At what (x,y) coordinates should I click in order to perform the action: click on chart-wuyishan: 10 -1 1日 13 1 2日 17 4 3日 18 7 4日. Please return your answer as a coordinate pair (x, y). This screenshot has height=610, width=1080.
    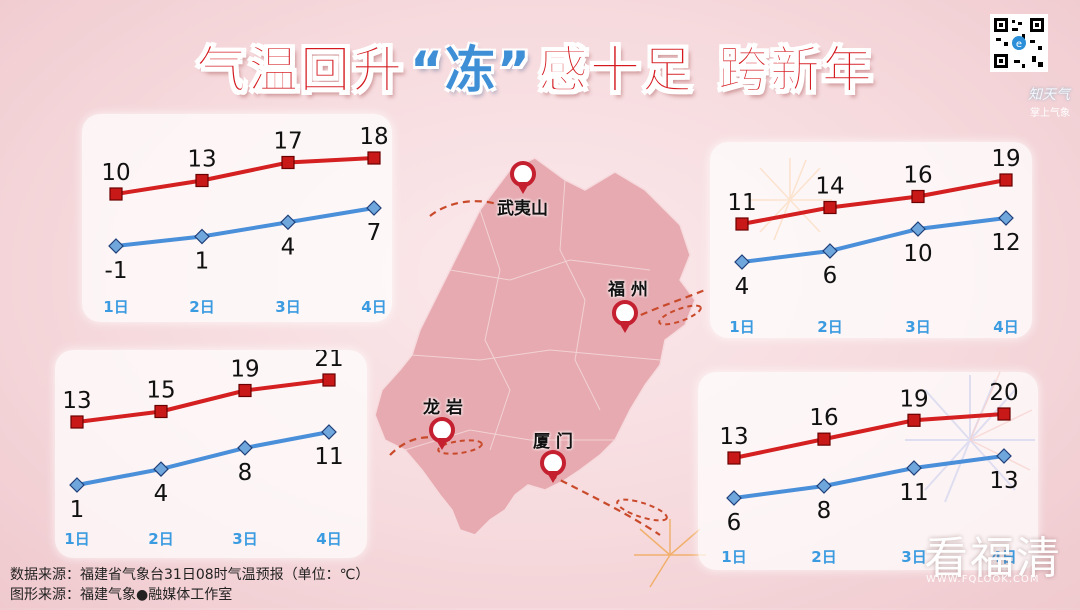
    Looking at the image, I should click on (244, 220).